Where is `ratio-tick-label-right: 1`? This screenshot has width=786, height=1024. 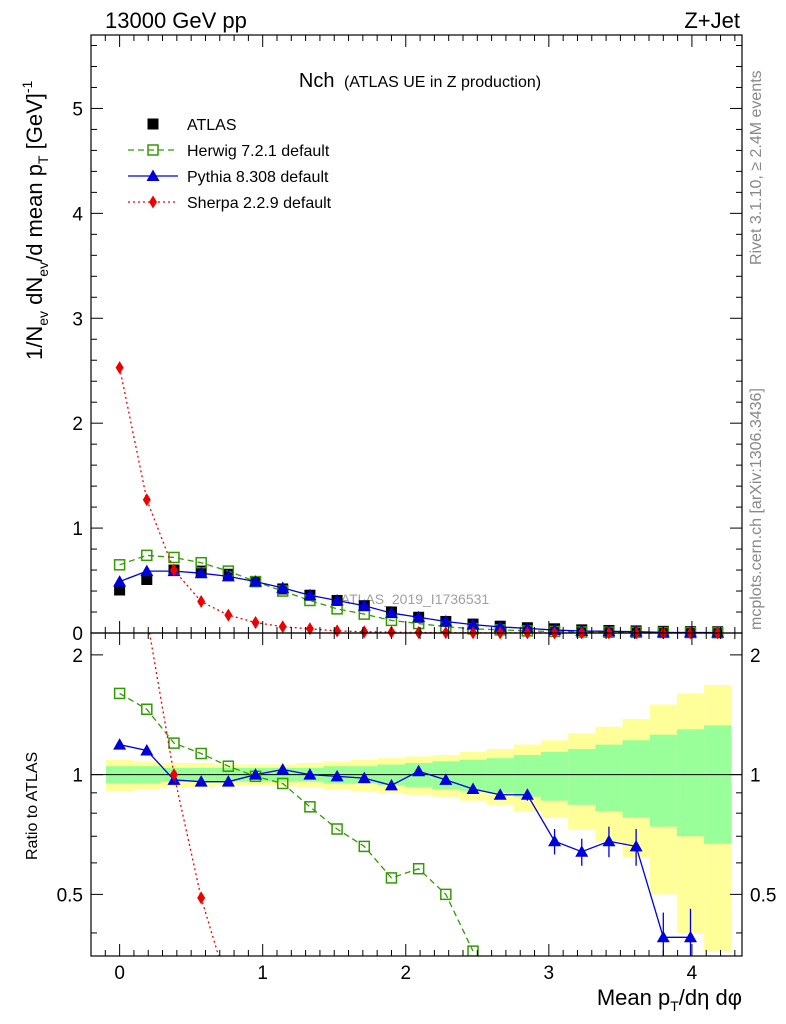 ratio-tick-label-right: 1 is located at coordinates (755, 776).